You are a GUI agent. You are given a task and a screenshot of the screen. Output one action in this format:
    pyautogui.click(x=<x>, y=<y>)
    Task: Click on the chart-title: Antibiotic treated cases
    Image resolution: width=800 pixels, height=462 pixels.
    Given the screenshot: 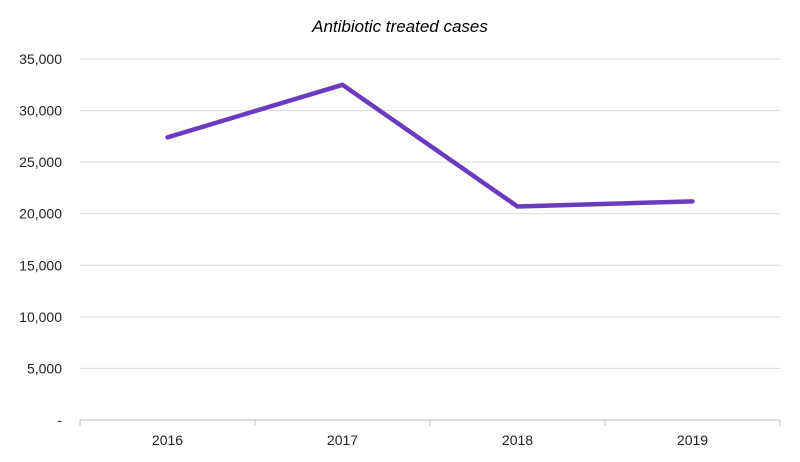 What is the action you would take?
    pyautogui.click(x=399, y=26)
    